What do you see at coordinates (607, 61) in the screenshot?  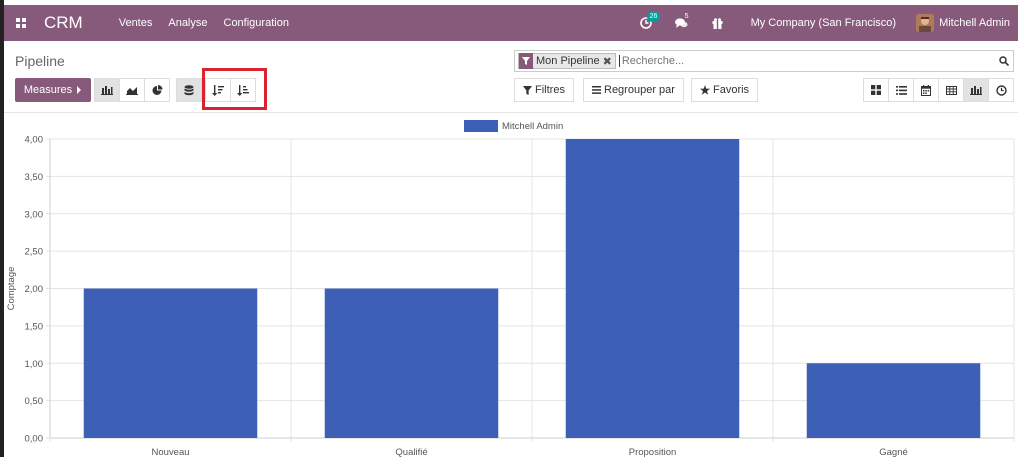 I see `facet-remove-icon: ✖` at bounding box center [607, 61].